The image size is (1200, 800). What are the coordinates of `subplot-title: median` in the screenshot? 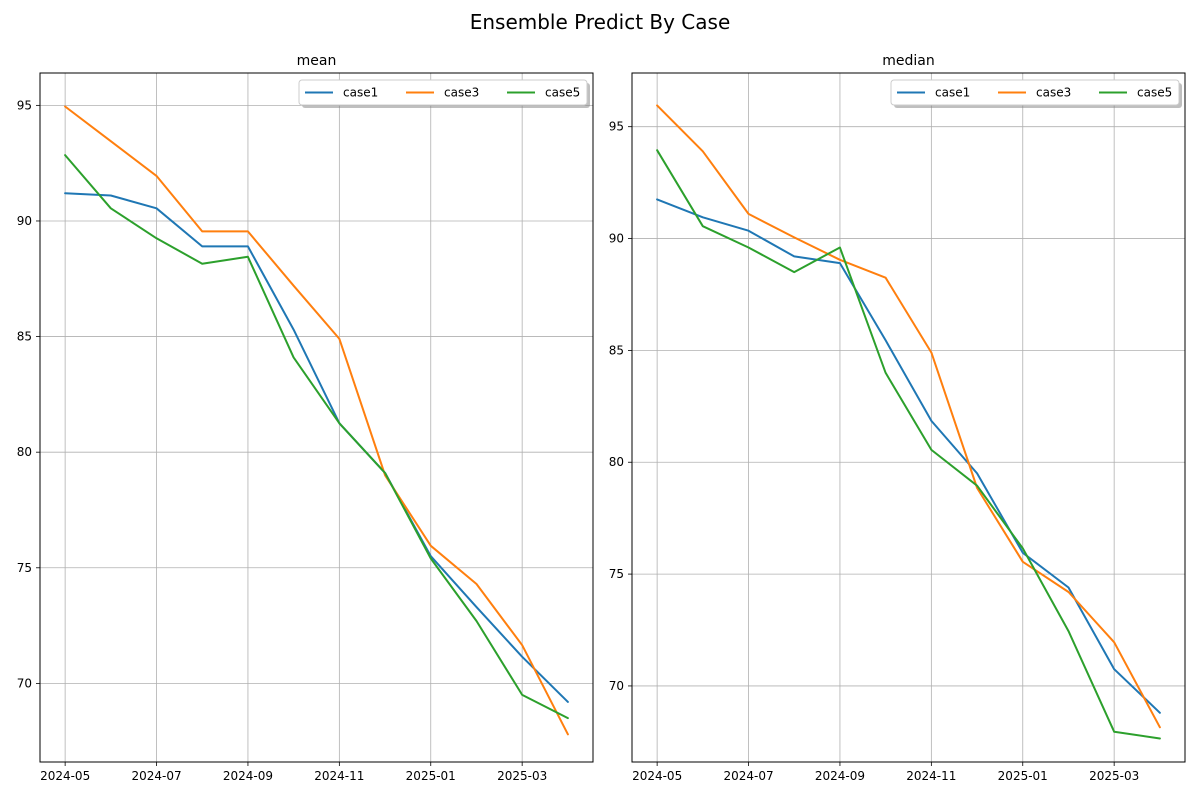 It's located at (908, 61).